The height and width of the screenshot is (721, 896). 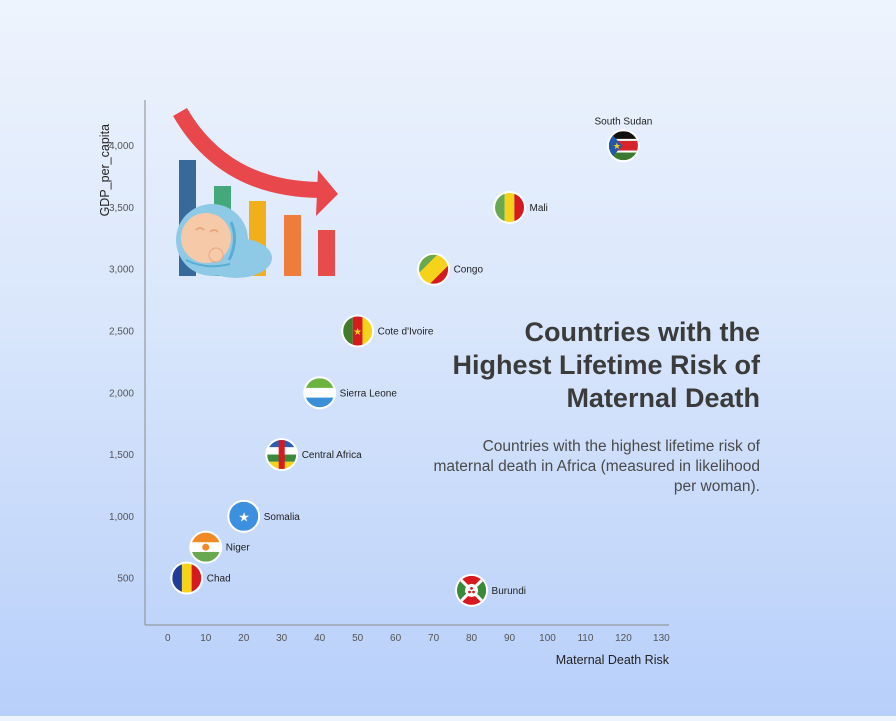 What do you see at coordinates (434, 638) in the screenshot?
I see `x-tick-label: 70` at bounding box center [434, 638].